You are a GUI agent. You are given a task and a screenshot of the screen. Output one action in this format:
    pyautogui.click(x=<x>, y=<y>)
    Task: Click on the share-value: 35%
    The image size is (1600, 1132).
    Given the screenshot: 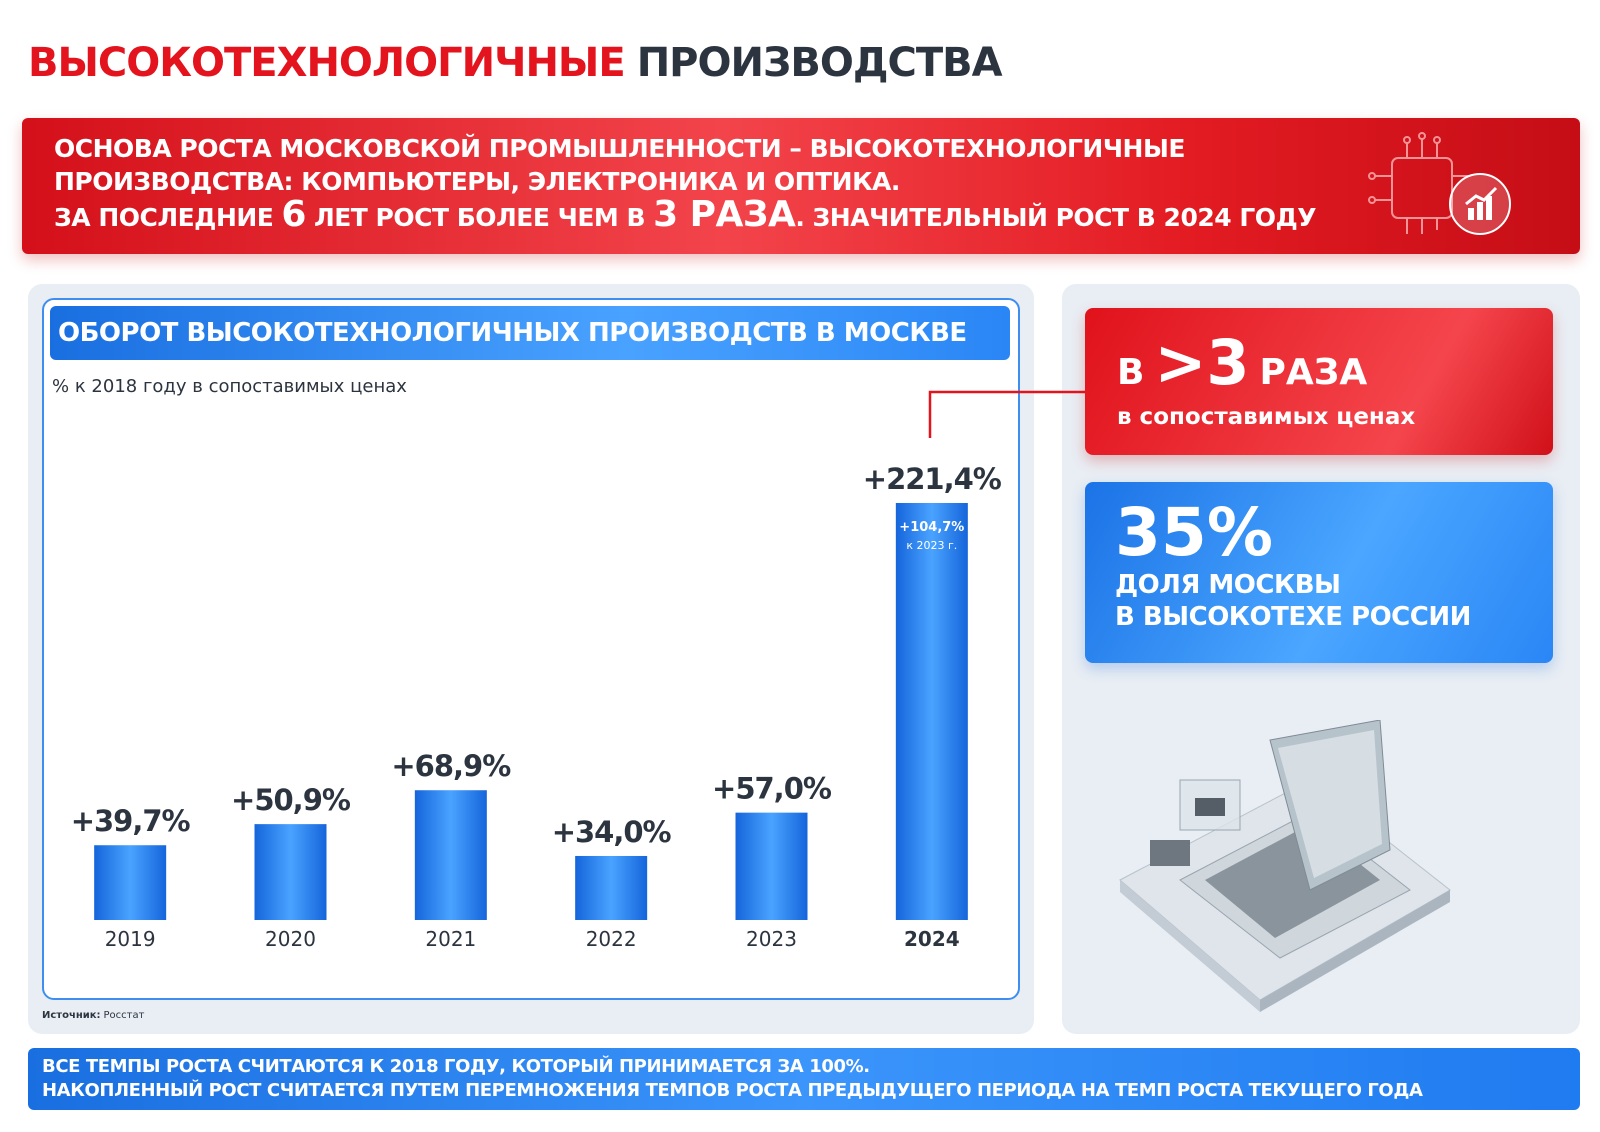 What is the action you would take?
    pyautogui.click(x=1194, y=532)
    